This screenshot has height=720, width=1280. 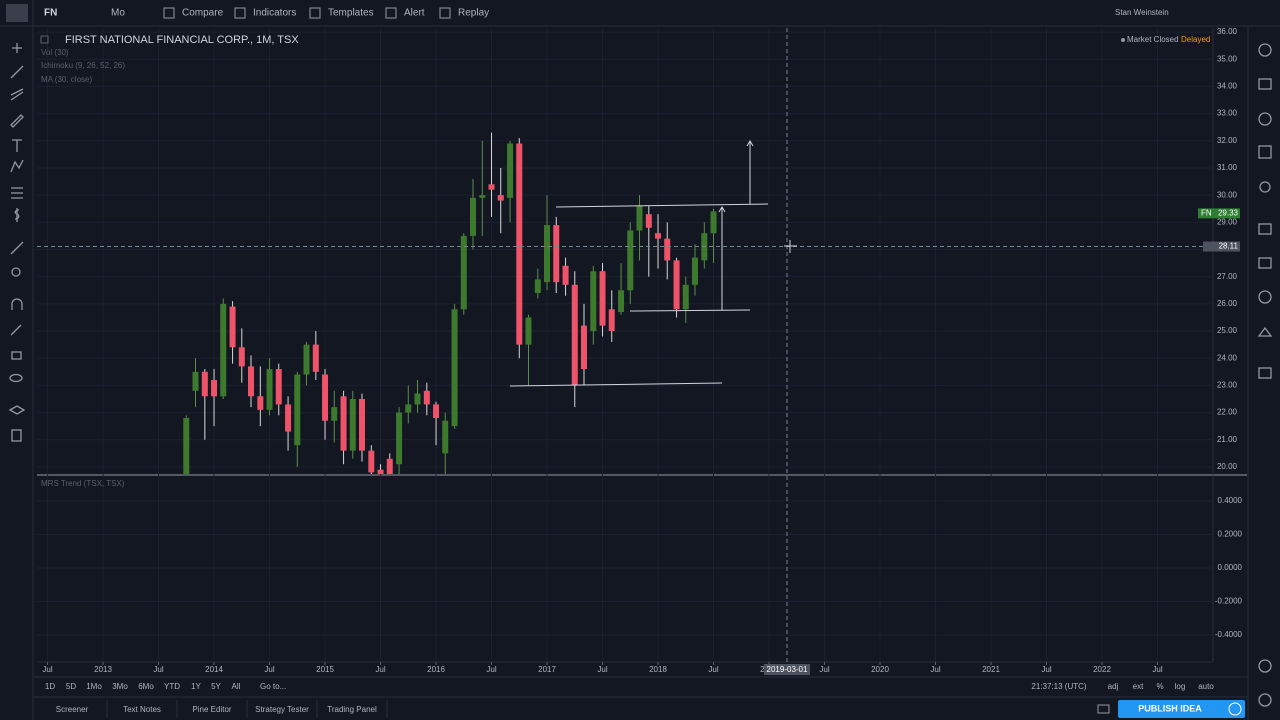 What do you see at coordinates (16, 378) in the screenshot?
I see `hide-tool` at bounding box center [16, 378].